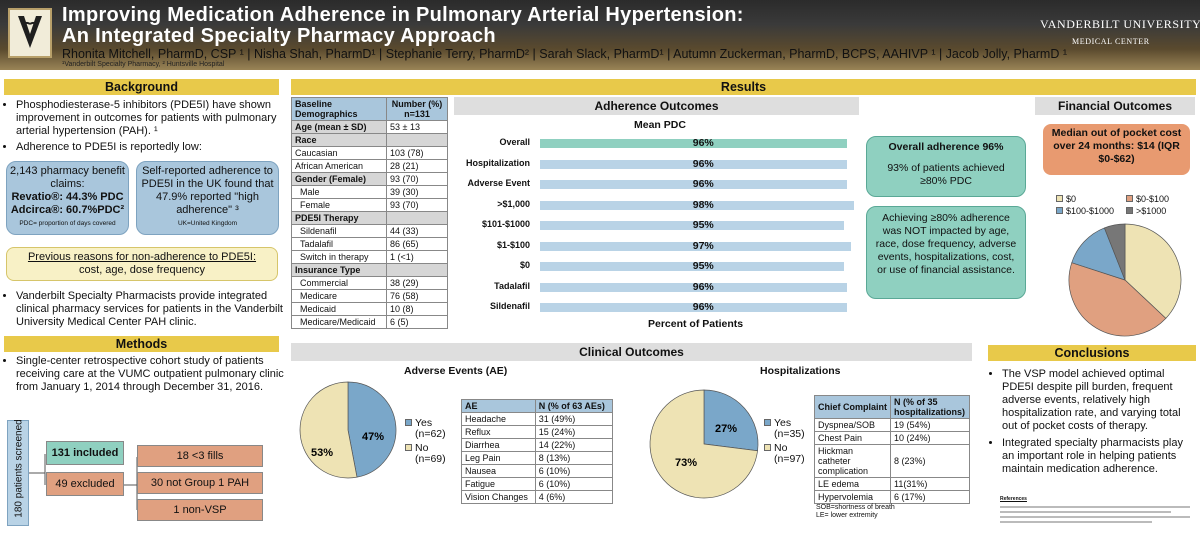 This screenshot has width=1200, height=536. What do you see at coordinates (512, 285) in the screenshot?
I see `bar-category-label: Tadalafil` at bounding box center [512, 285].